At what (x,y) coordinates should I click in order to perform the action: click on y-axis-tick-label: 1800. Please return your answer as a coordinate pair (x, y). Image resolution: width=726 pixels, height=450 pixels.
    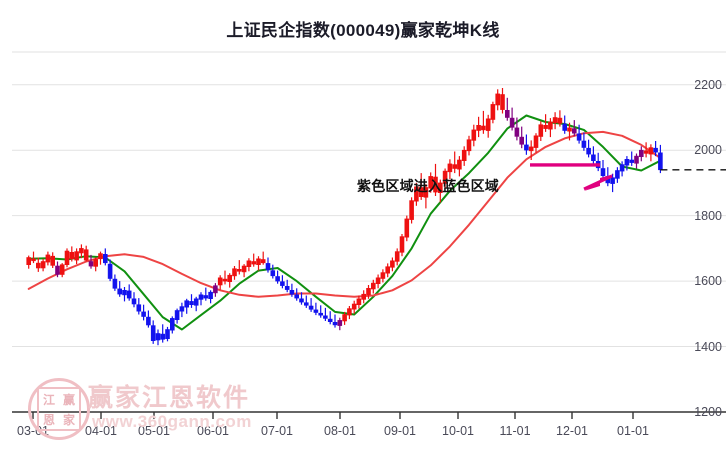
    Looking at the image, I should click on (708, 215).